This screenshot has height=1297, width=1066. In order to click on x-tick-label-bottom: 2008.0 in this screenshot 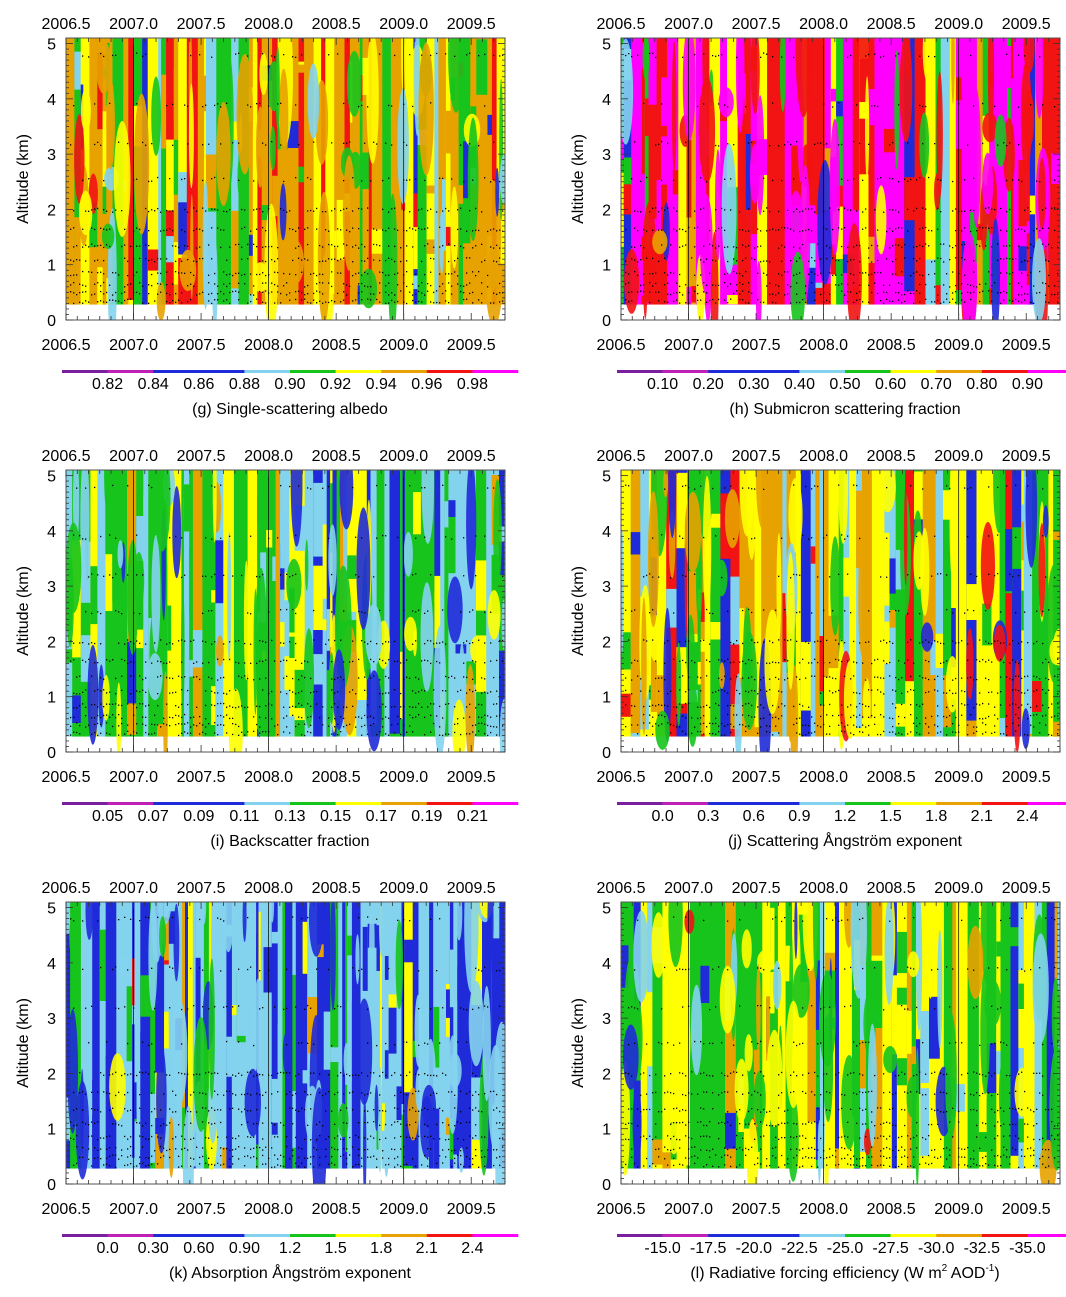, I will do `click(823, 345)`.